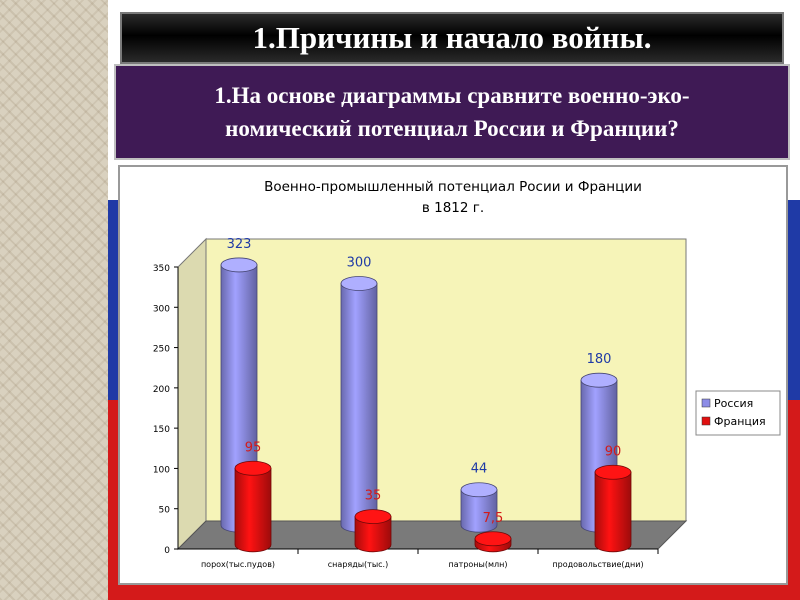 This screenshot has height=600, width=800. I want to click on data-label: 7,5, so click(493, 518).